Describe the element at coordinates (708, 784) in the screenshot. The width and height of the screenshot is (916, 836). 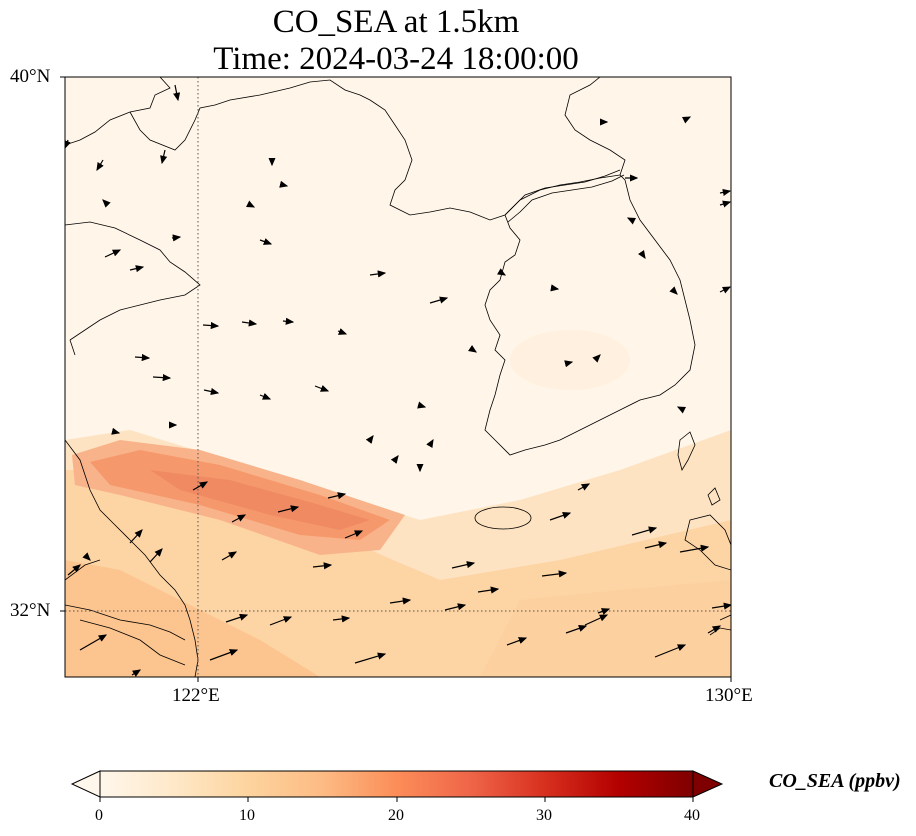
I see `colorbar-extend-max` at that location.